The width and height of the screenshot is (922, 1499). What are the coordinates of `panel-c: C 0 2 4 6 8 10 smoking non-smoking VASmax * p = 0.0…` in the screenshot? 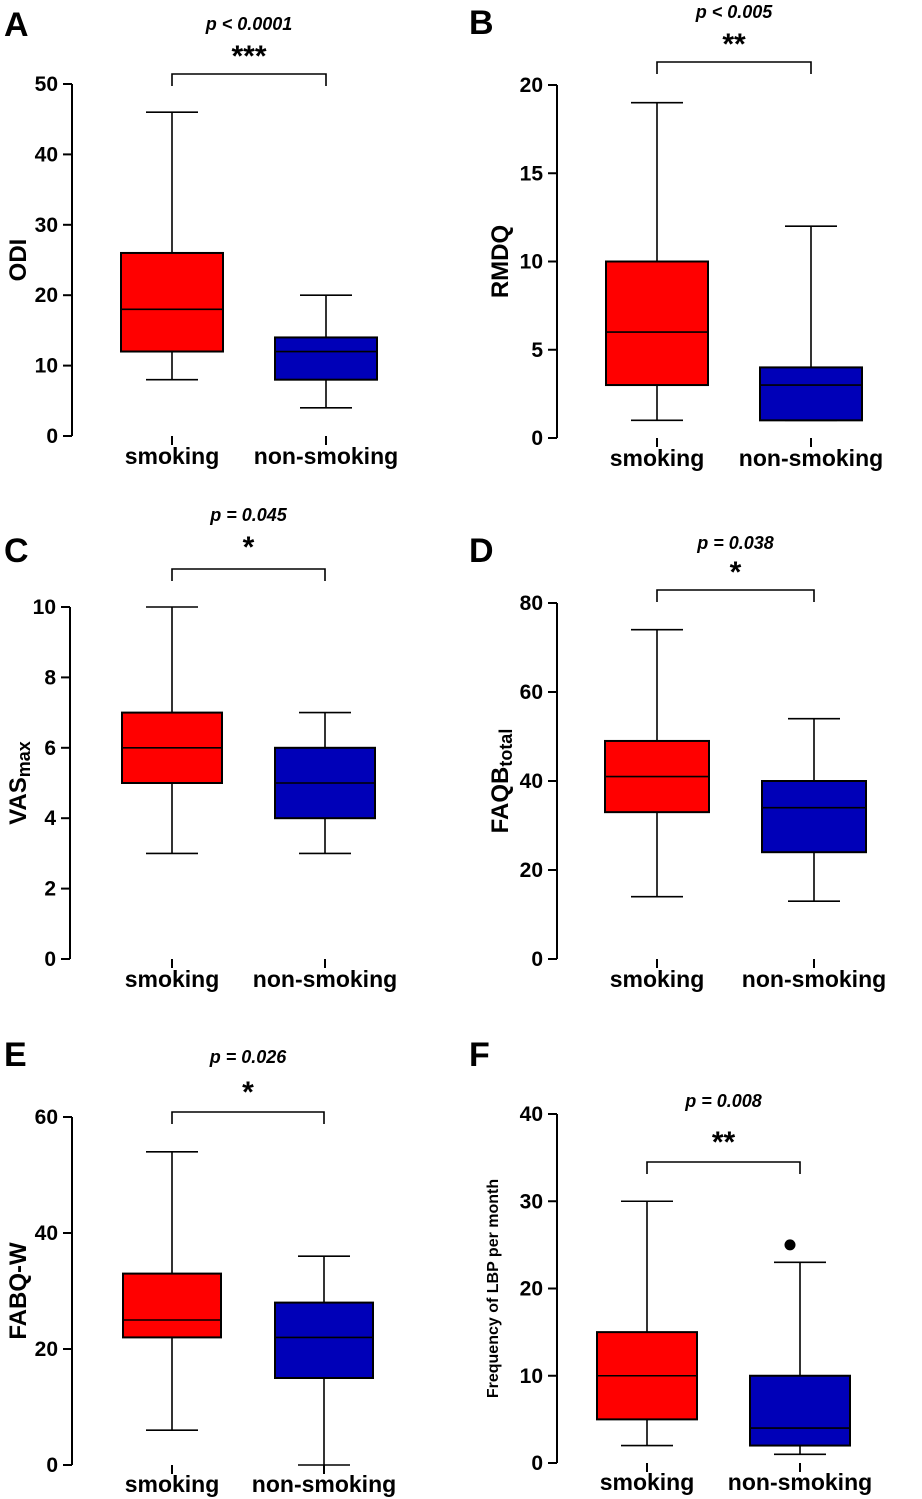 It's located at (200, 748).